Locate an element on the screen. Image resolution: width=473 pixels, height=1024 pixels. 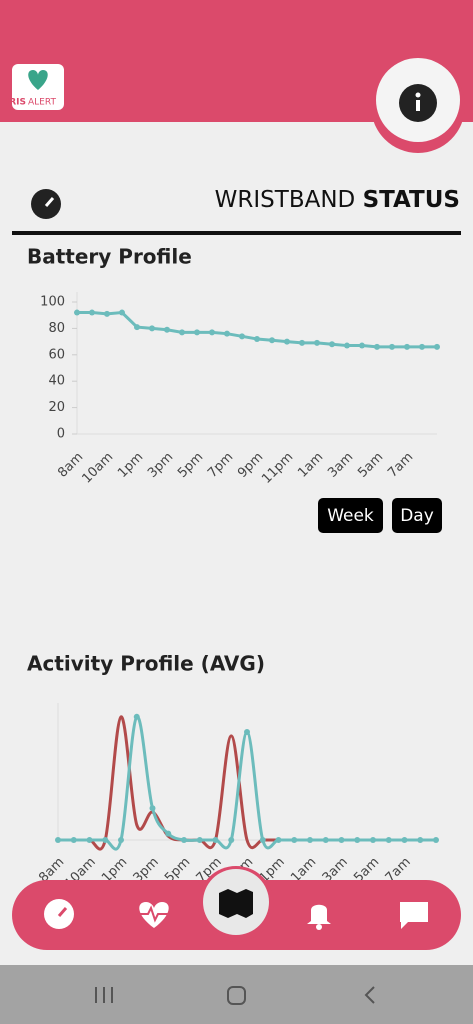
section-title: WRISTBAND STATUS is located at coordinates (337, 200).